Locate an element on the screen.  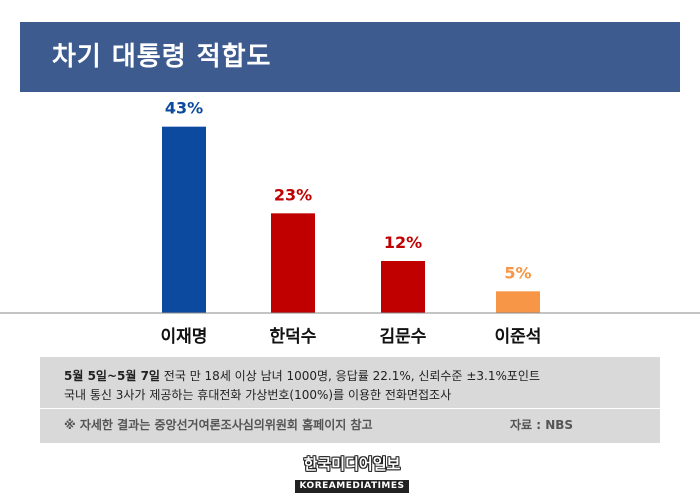
title-banner: 차기 대통령 적합도 is located at coordinates (350, 57).